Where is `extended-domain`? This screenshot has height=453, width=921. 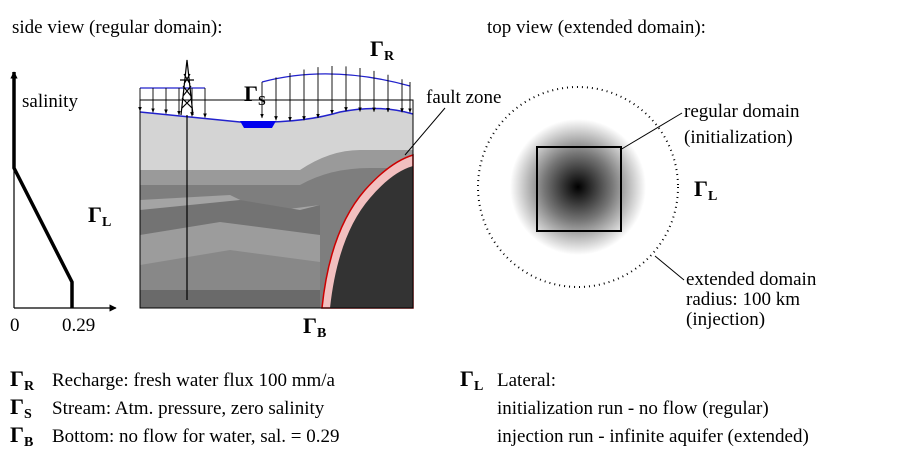 extended-domain is located at coordinates (578, 187).